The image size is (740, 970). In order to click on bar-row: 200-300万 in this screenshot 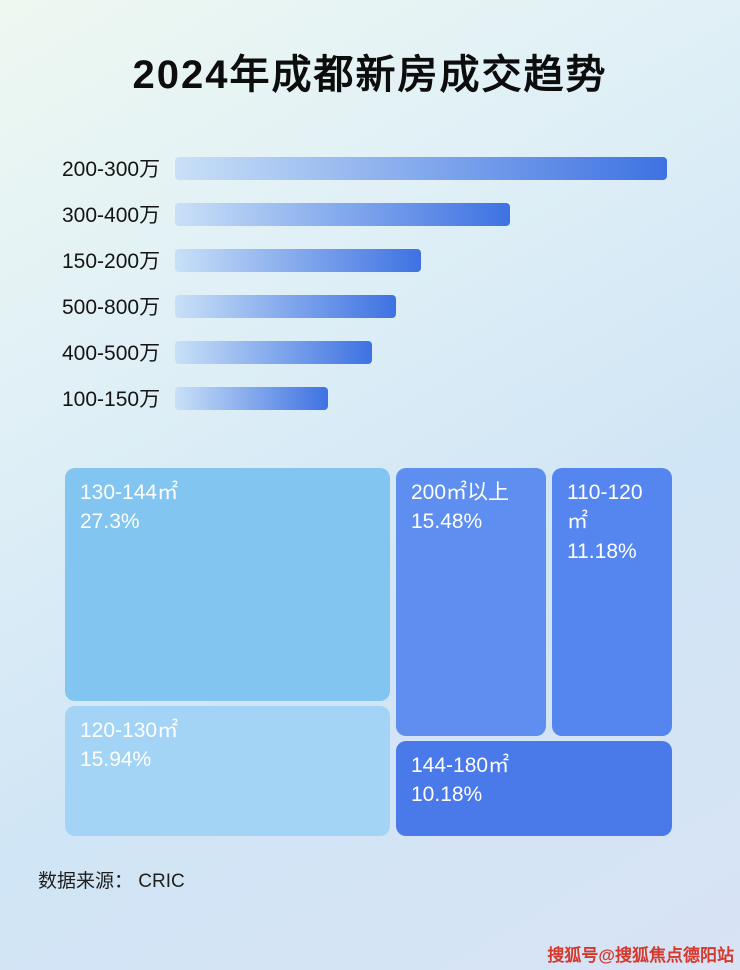, I will do `click(401, 168)`.